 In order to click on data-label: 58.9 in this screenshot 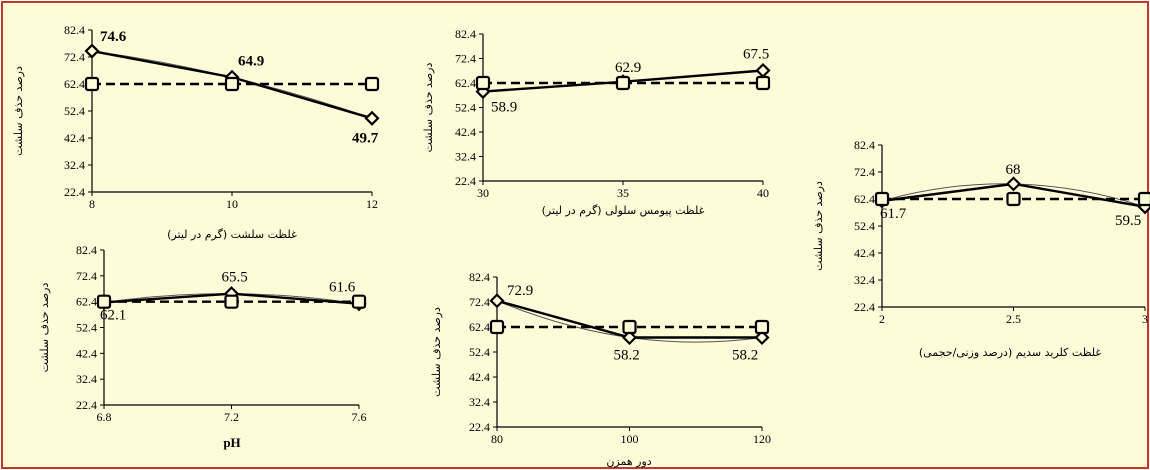, I will do `click(504, 108)`.